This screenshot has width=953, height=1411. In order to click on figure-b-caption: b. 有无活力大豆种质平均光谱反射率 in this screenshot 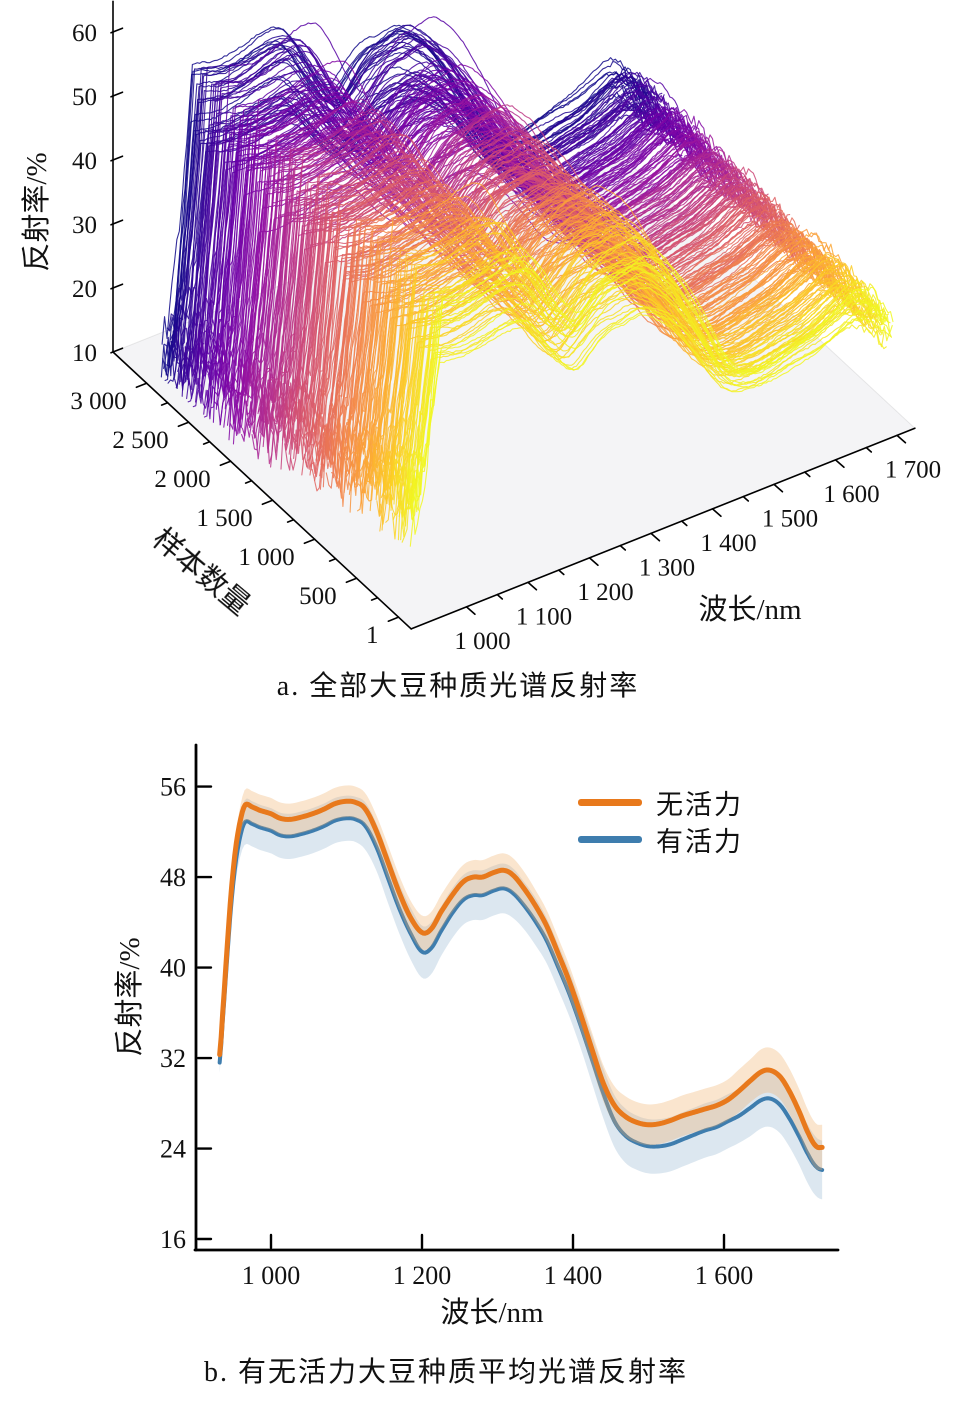, I will do `click(445, 1372)`.